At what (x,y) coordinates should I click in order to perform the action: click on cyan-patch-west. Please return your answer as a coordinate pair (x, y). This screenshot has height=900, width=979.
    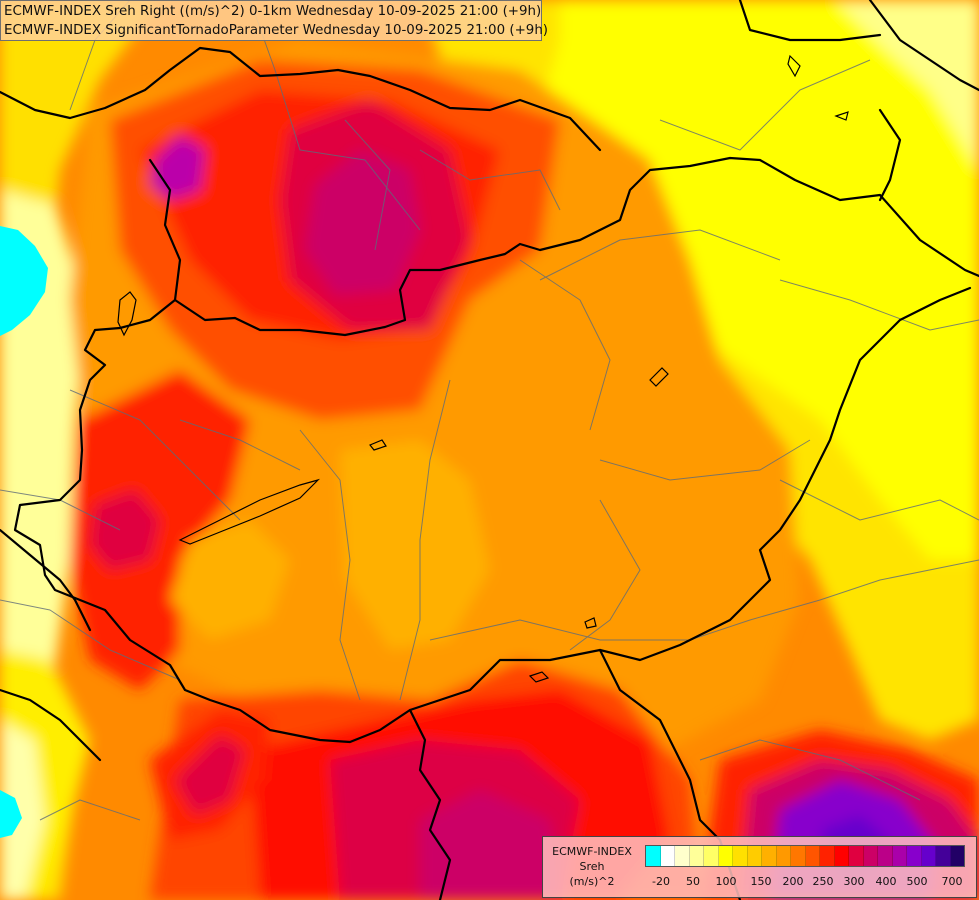
    Looking at the image, I should click on (24, 281).